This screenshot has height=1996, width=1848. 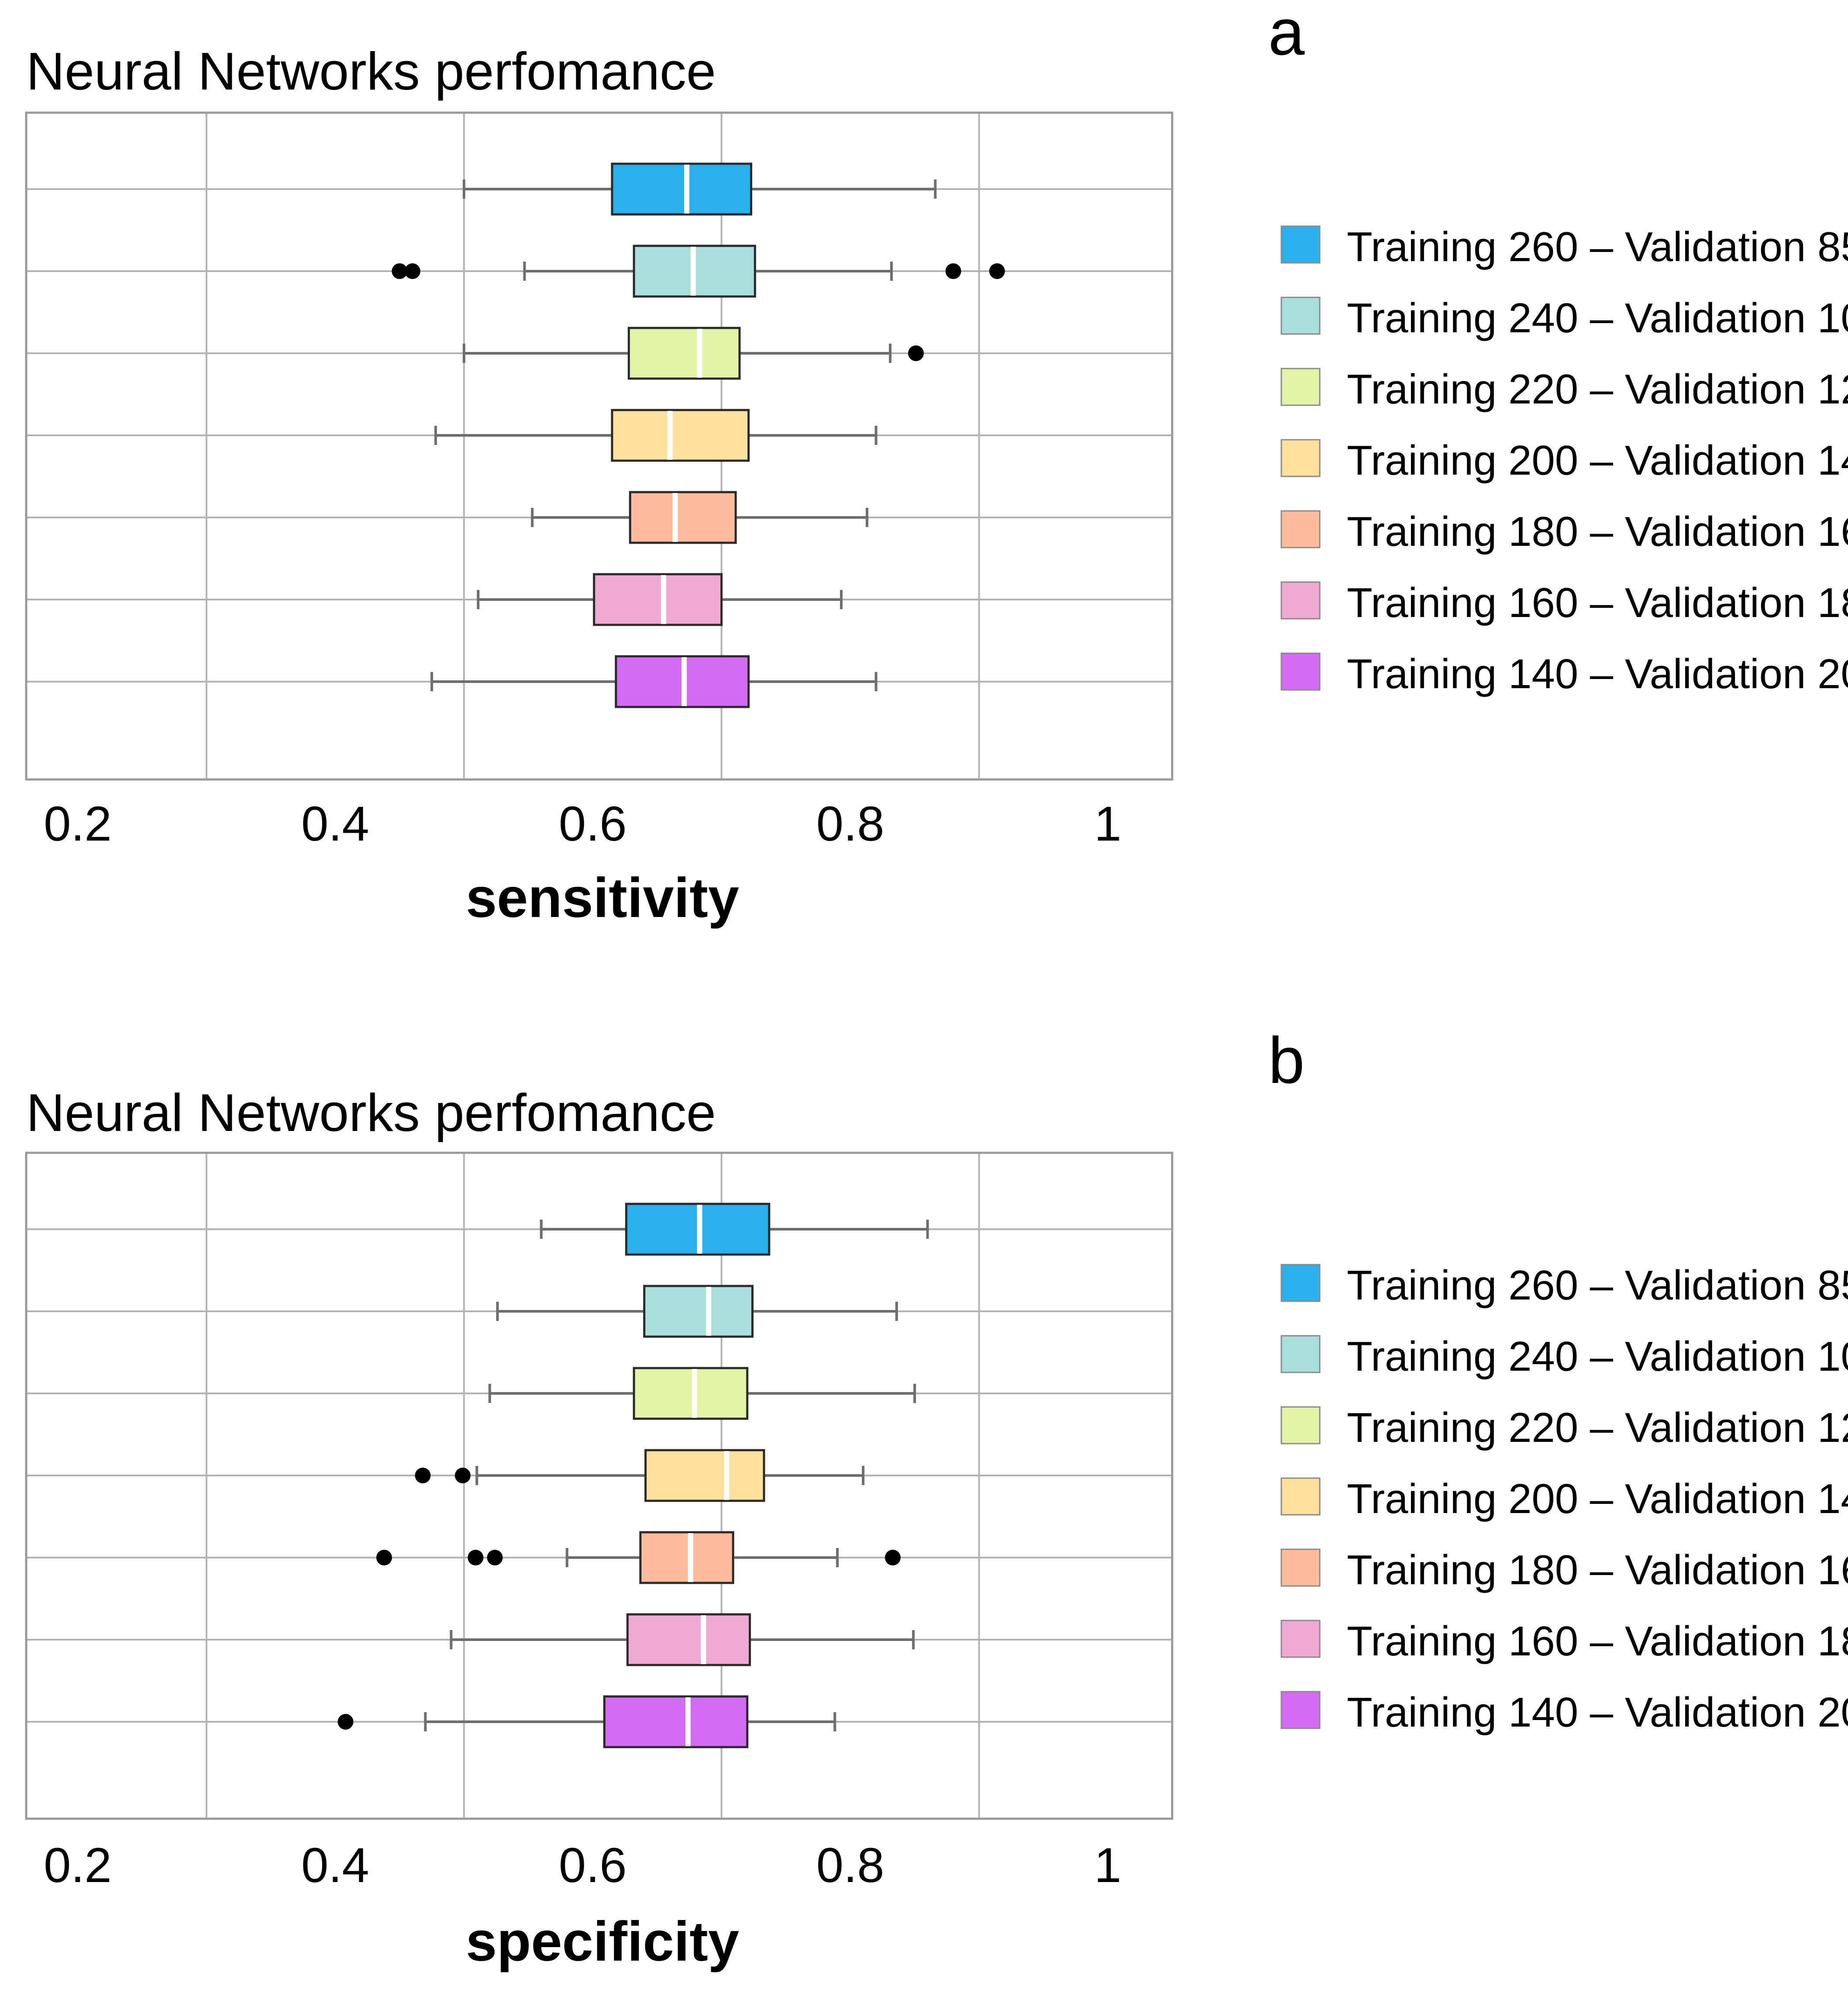 I want to click on x-axis-label: specificity, so click(x=602, y=1941).